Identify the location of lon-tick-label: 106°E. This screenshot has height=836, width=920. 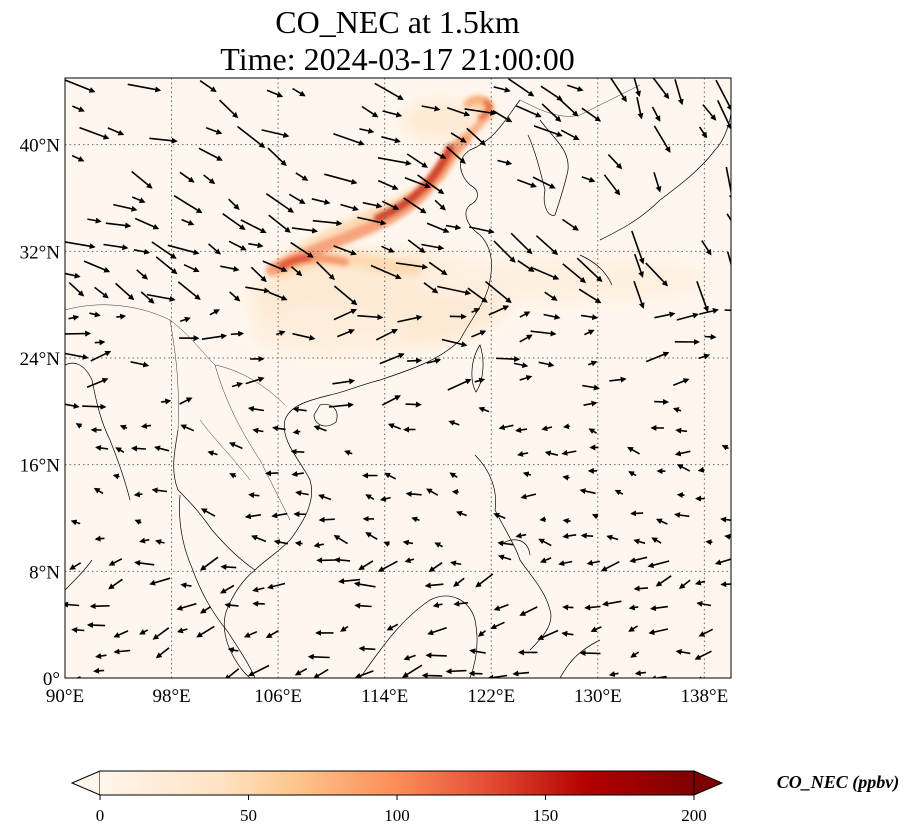
(278, 696).